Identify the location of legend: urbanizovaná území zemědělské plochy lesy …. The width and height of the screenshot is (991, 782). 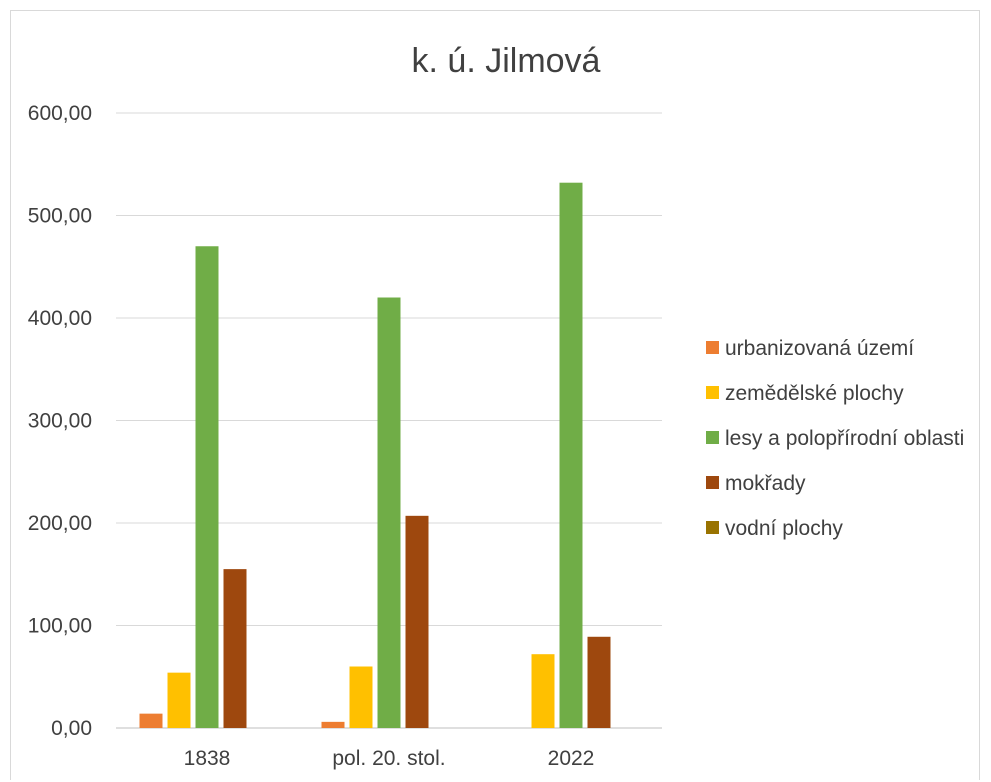
(835, 438).